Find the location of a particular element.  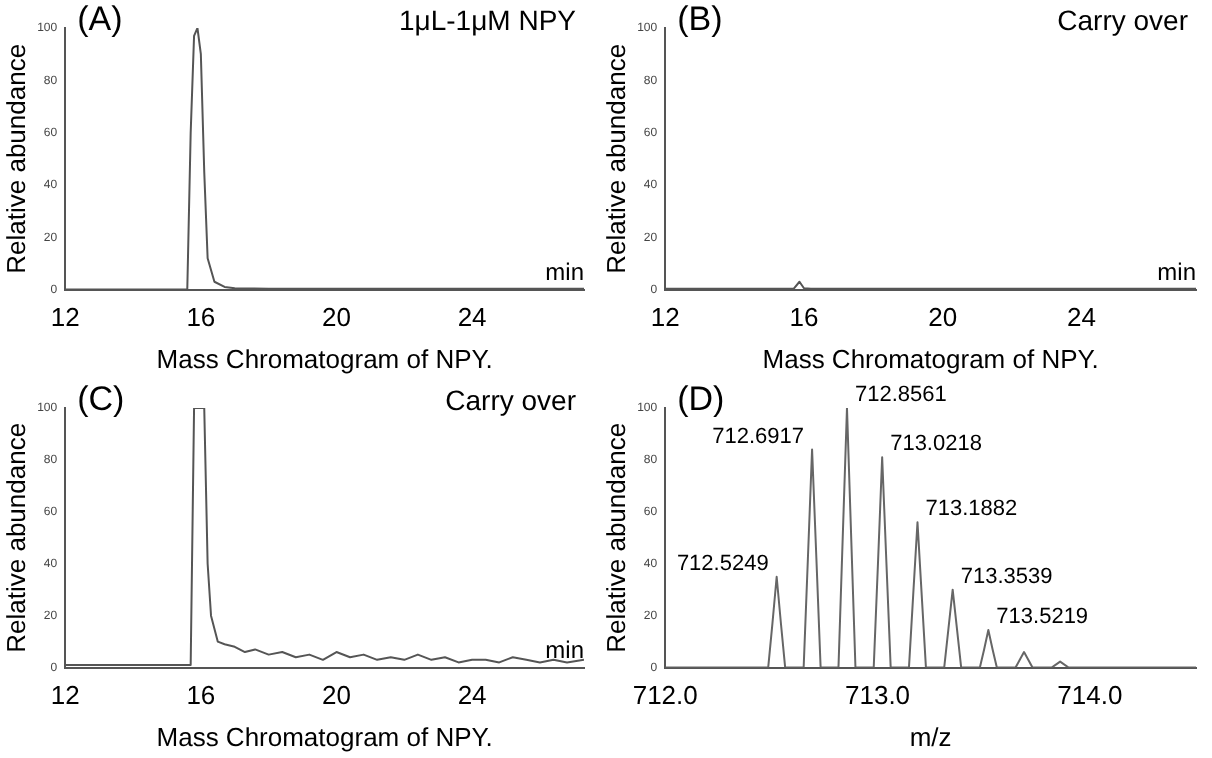

chart-title: (B) is located at coordinates (700, 19).